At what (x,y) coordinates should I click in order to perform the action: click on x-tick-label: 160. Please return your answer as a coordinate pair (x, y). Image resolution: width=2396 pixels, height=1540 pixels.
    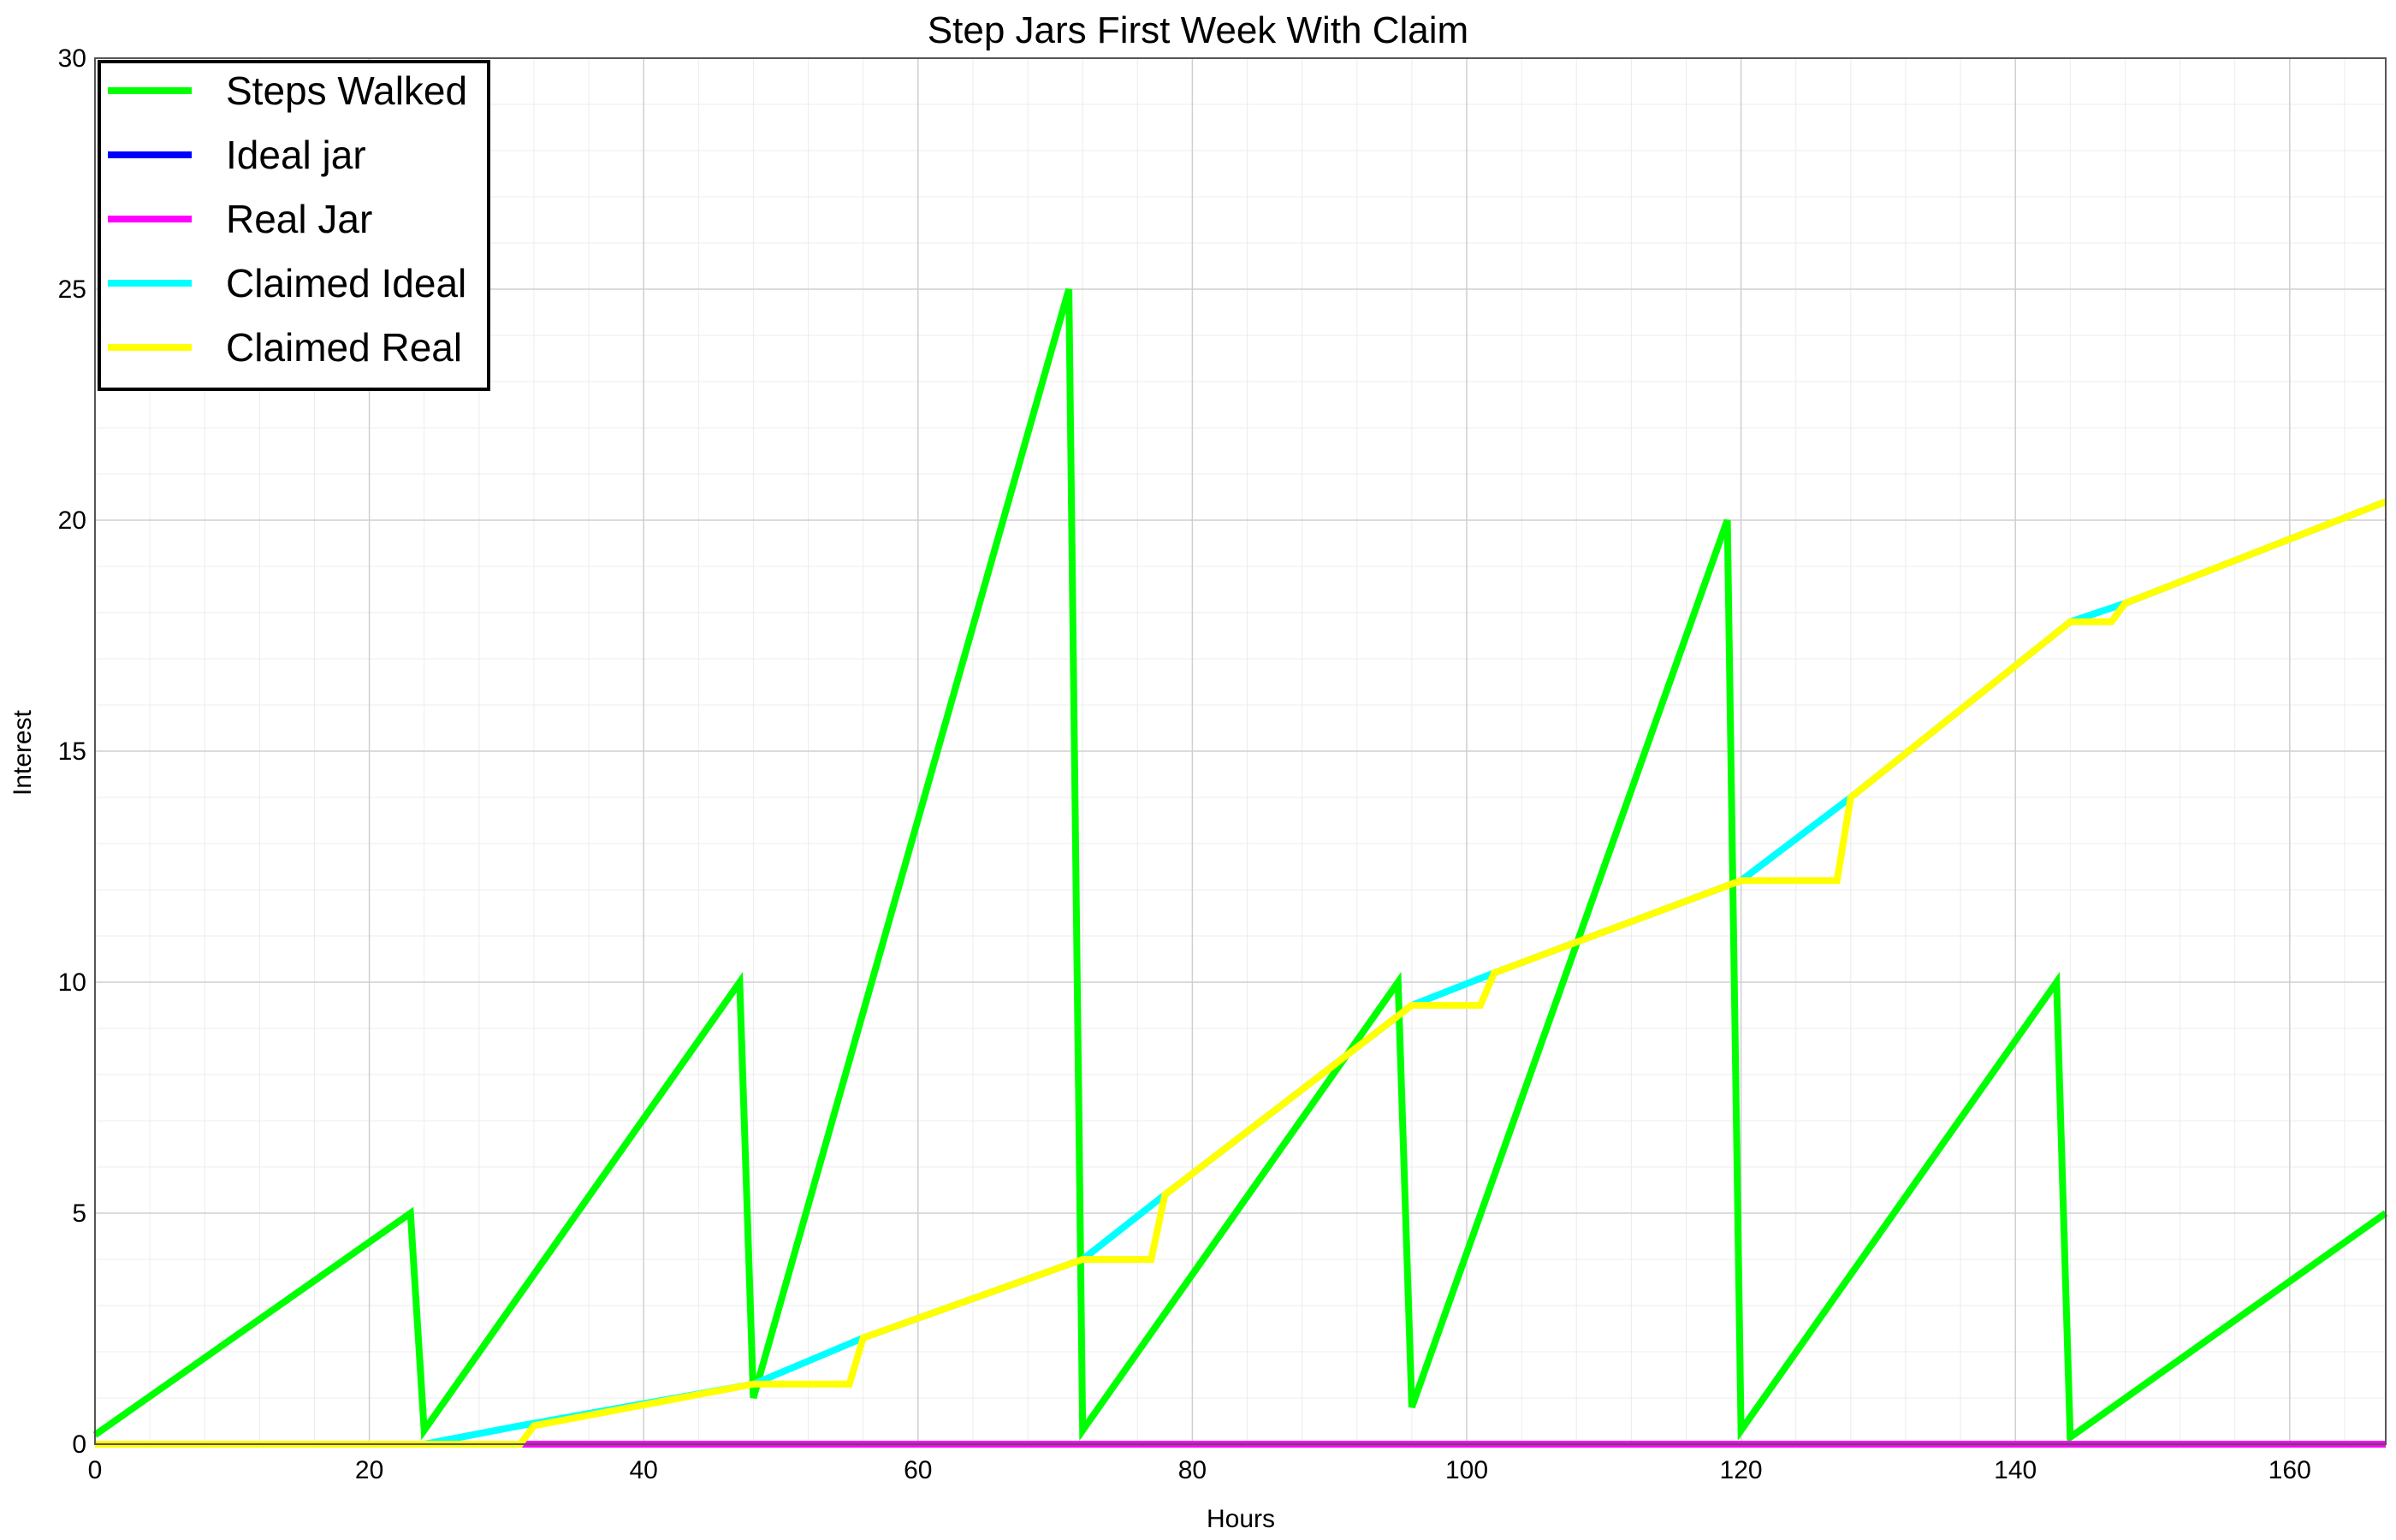
    Looking at the image, I should click on (2290, 1470).